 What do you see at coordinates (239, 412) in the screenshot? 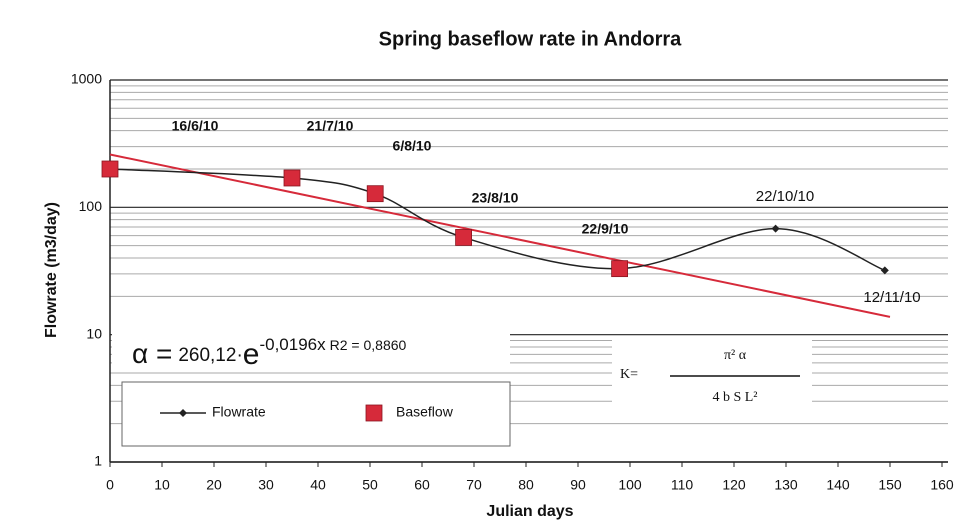
I see `legend-label: Flowrate` at bounding box center [239, 412].